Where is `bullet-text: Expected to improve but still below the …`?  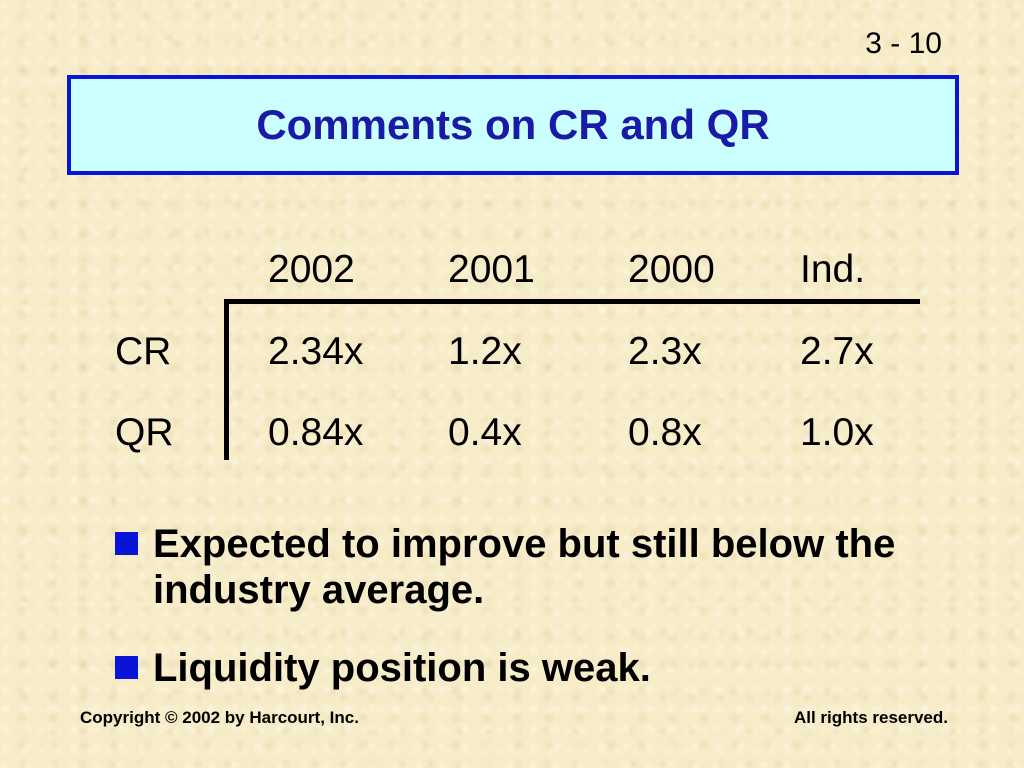
bullet-text: Expected to improve but still below the … is located at coordinates (524, 567).